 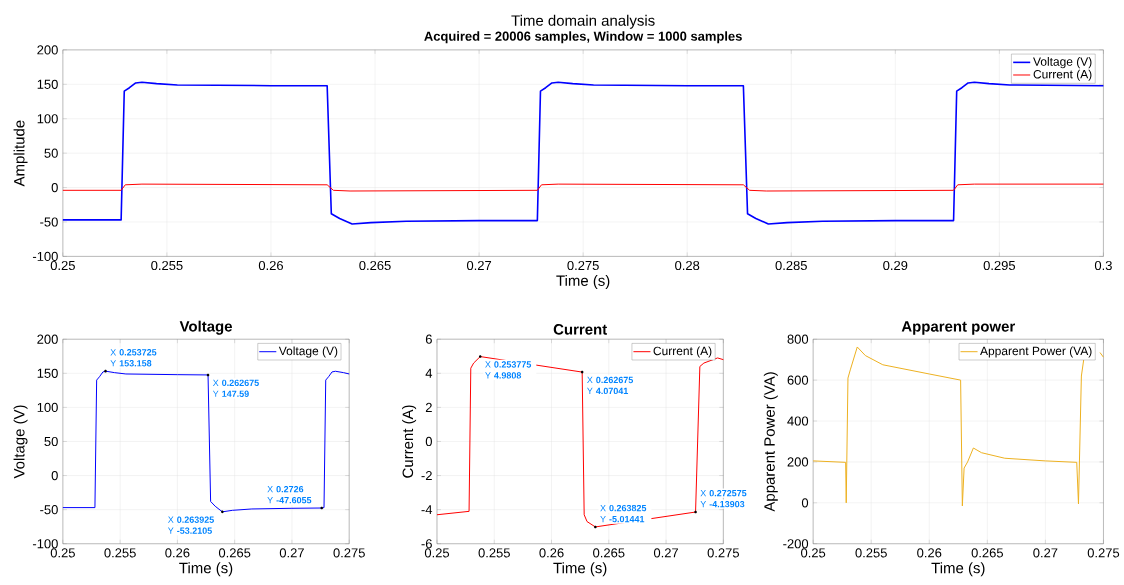 What do you see at coordinates (190, 520) in the screenshot?
I see `annotation: X 0.263925` at bounding box center [190, 520].